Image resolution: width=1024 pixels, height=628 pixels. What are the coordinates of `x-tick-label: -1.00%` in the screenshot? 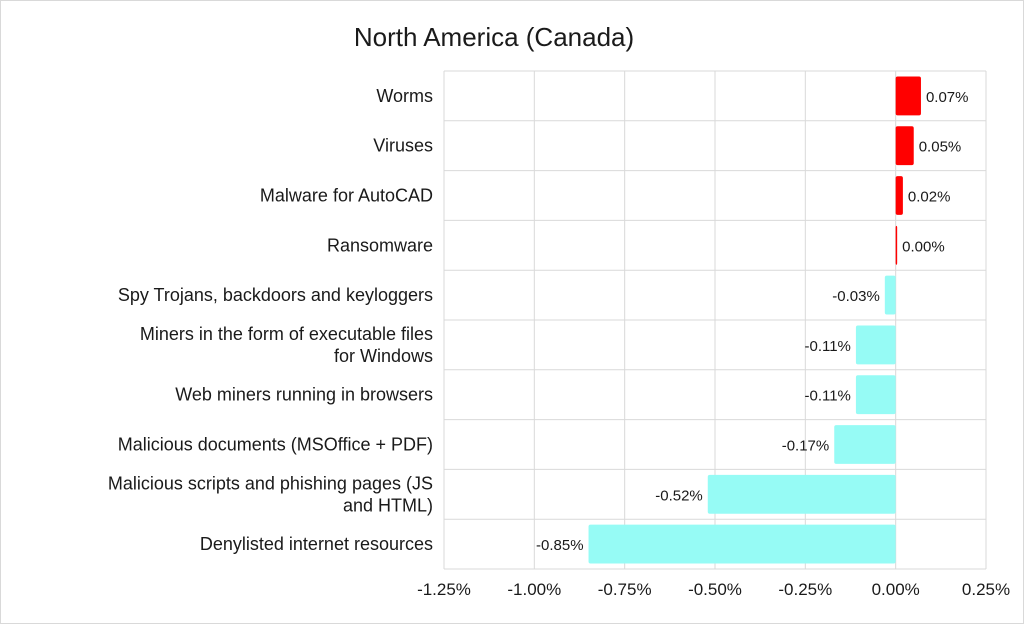 It's located at (534, 589).